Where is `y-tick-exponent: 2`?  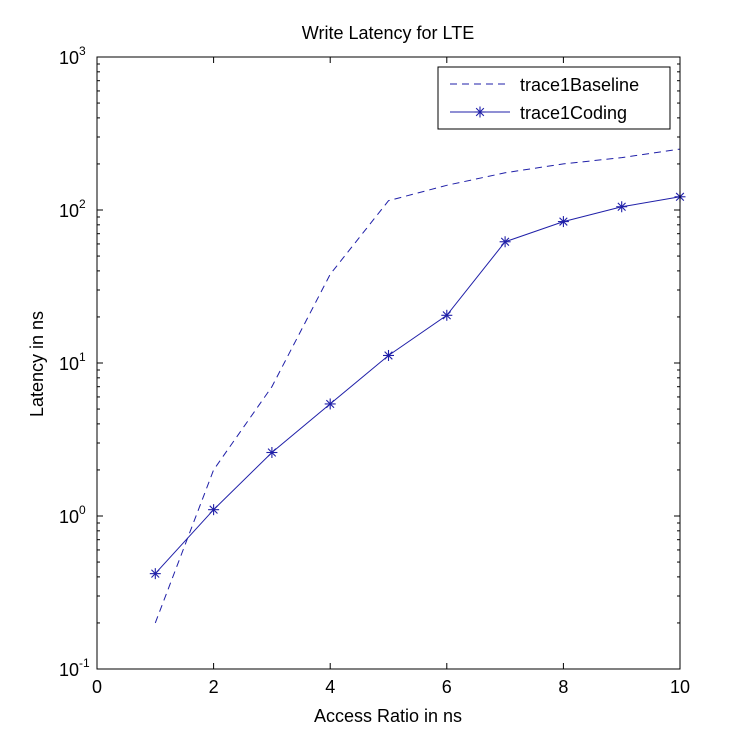 y-tick-exponent: 2 is located at coordinates (82, 204).